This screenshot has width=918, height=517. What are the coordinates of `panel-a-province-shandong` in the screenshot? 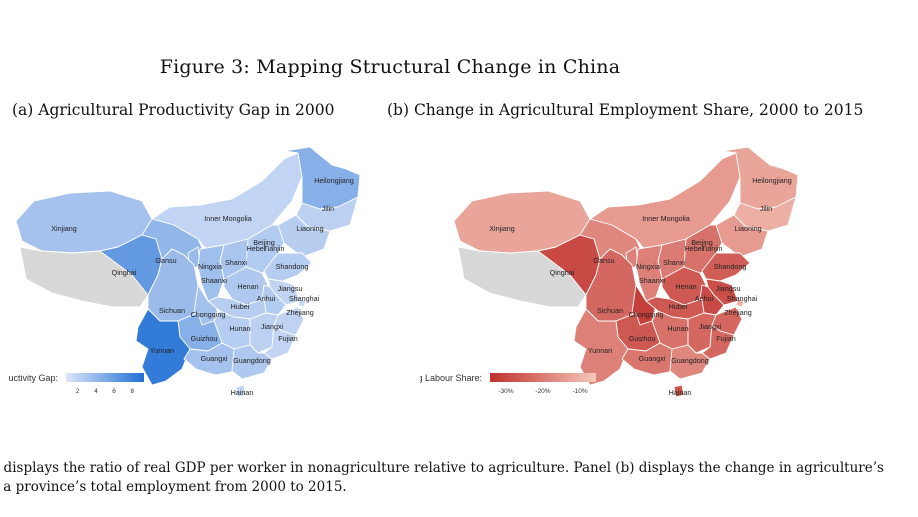 It's located at (288, 267).